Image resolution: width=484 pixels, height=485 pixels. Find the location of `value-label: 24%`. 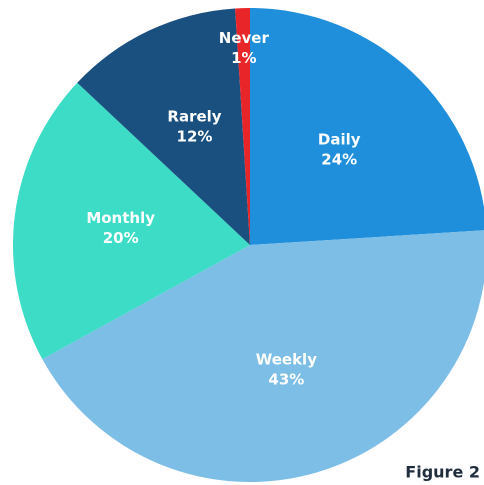

value-label: 24% is located at coordinates (339, 159).